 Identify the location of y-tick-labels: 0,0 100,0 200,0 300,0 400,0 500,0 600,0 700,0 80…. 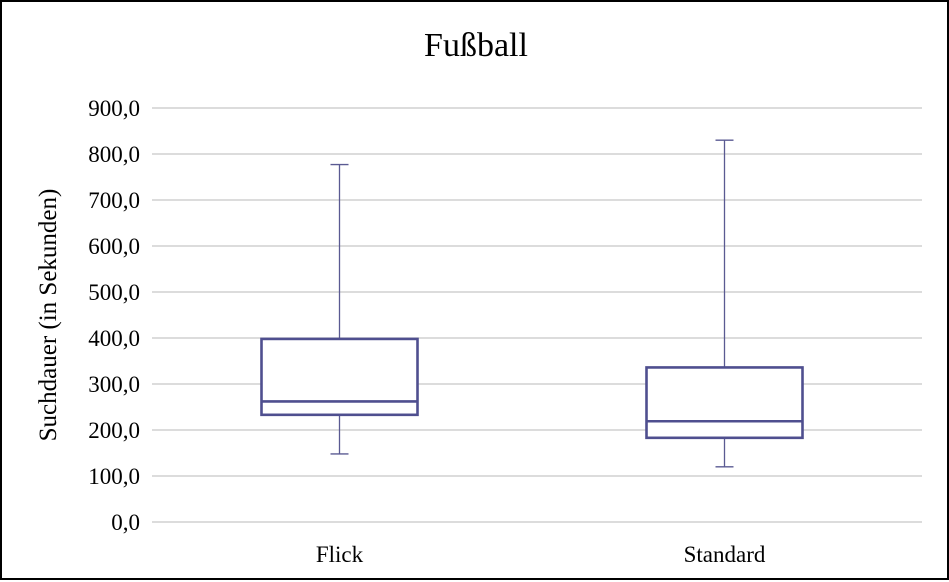
(114, 315).